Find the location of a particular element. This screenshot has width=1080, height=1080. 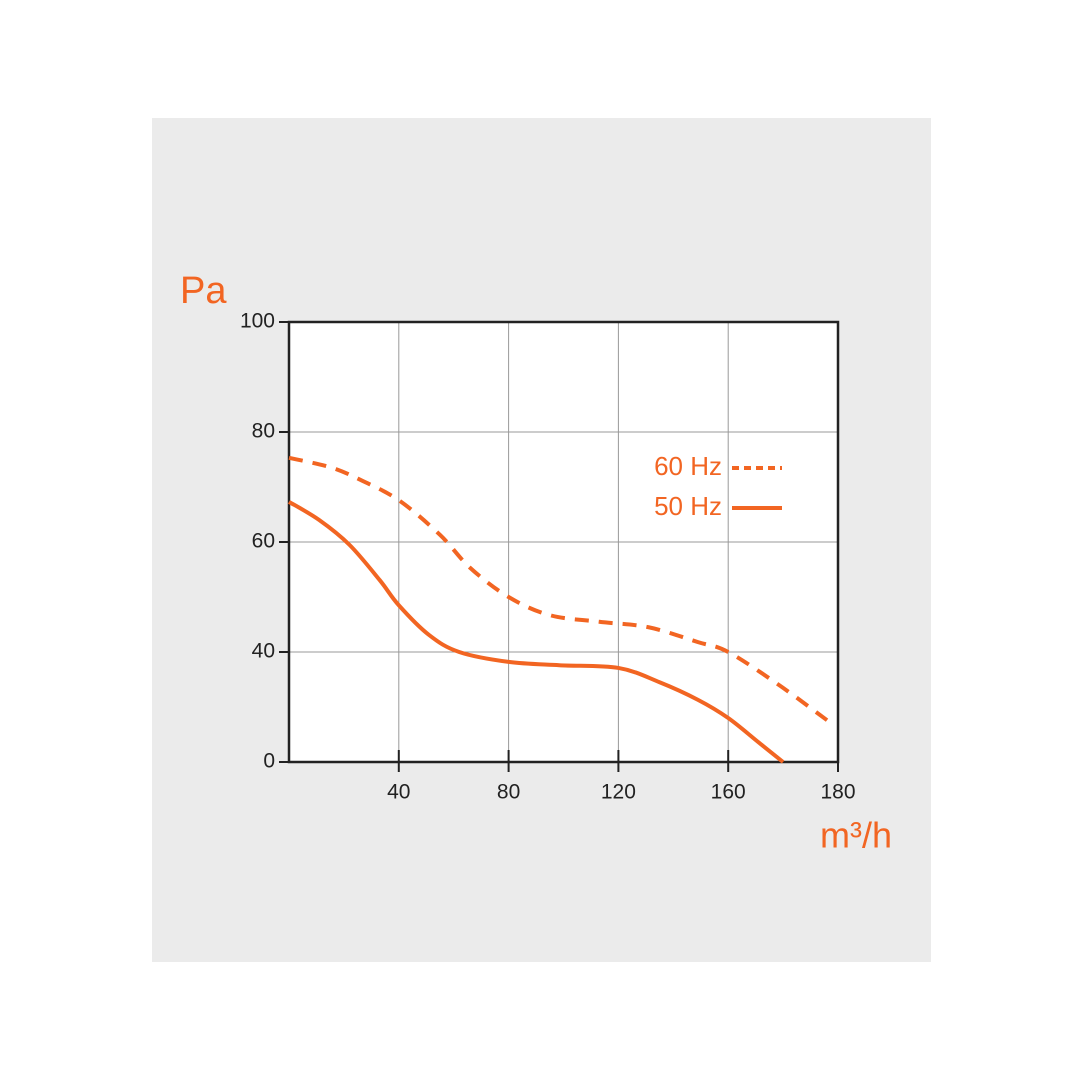

x-tick-label: 80 is located at coordinates (508, 792).